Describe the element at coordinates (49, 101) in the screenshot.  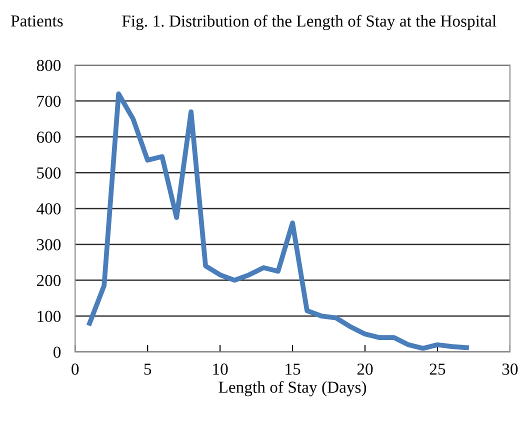
I see `y-tick-label: 700` at that location.